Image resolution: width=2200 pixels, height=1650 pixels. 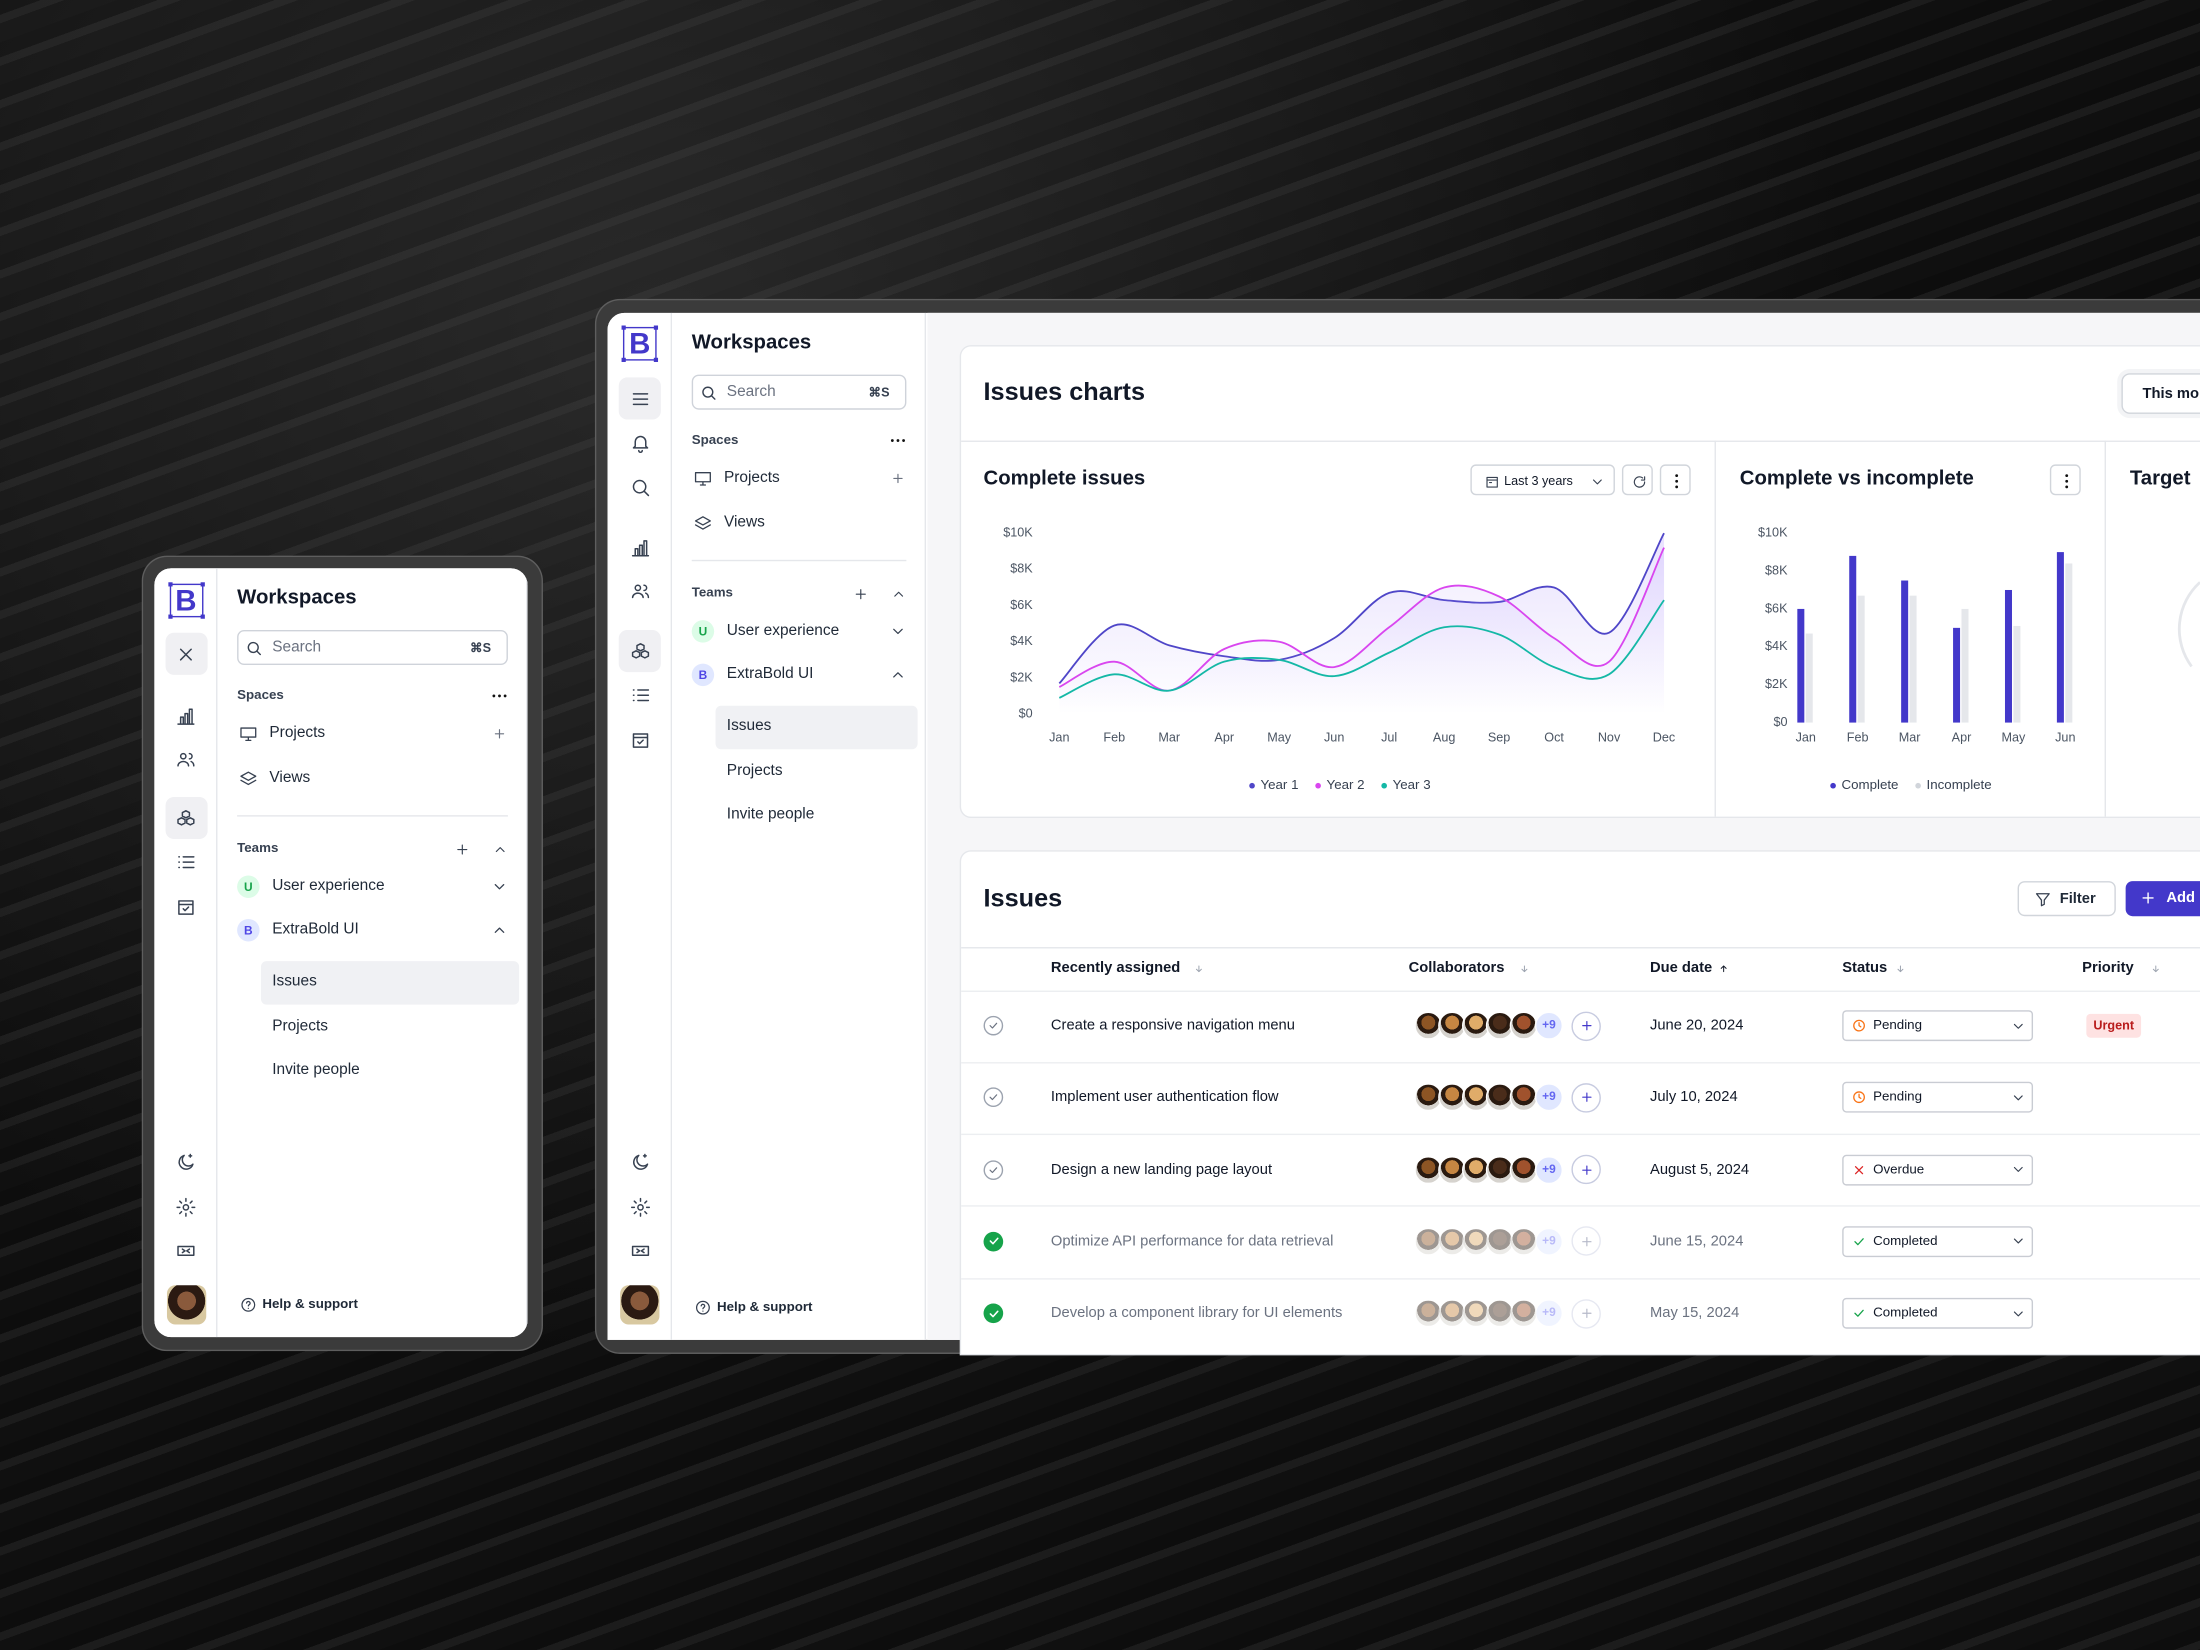 I want to click on range-button: This month, so click(x=2160, y=393).